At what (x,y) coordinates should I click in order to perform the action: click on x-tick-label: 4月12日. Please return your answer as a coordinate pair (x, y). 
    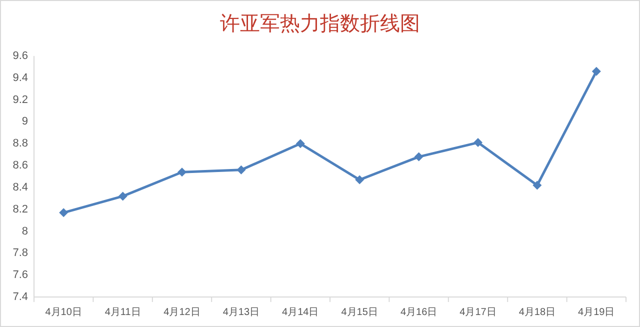
    Looking at the image, I should click on (182, 312).